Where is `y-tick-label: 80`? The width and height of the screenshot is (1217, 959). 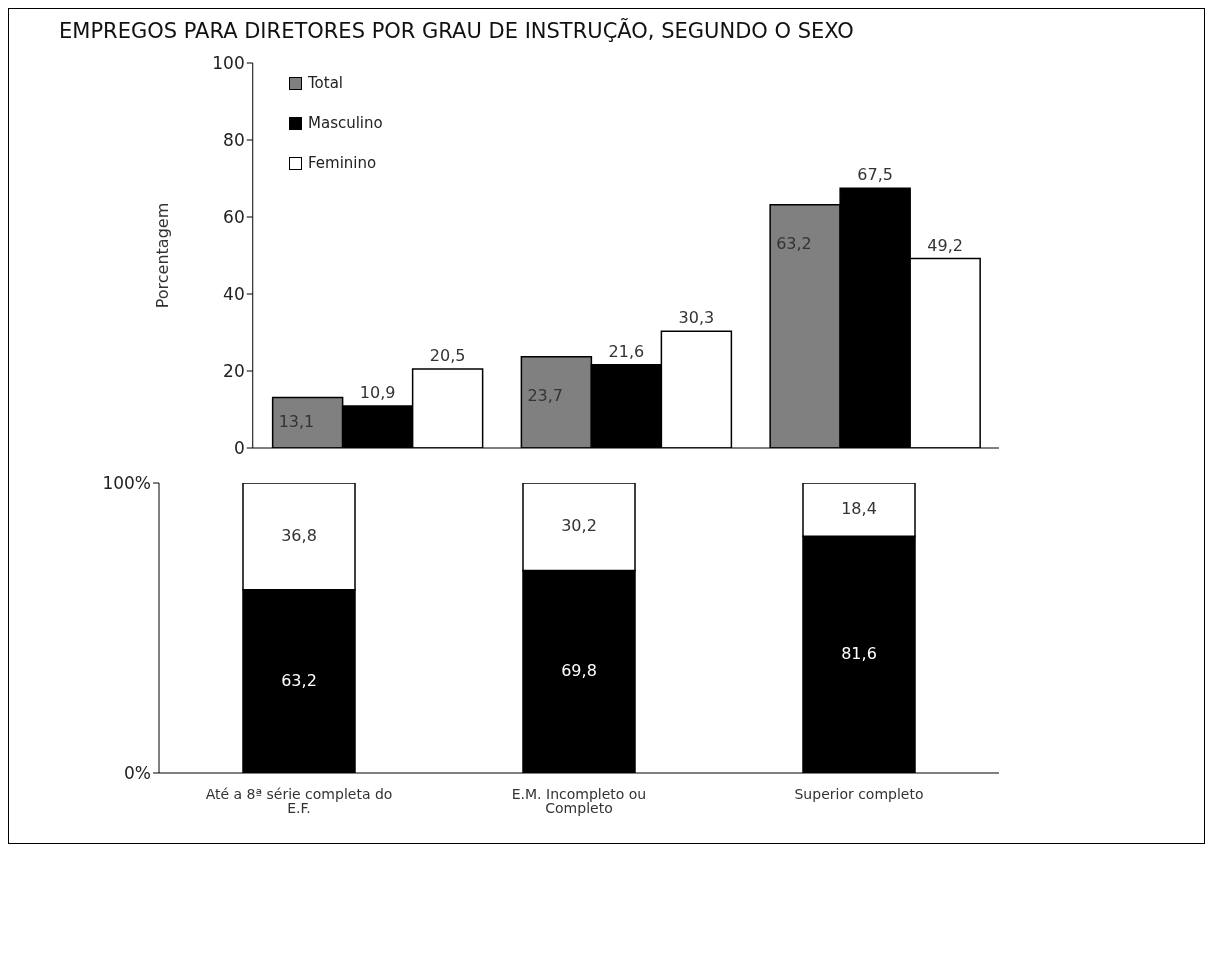
y-tick-label: 80 is located at coordinates (234, 140).